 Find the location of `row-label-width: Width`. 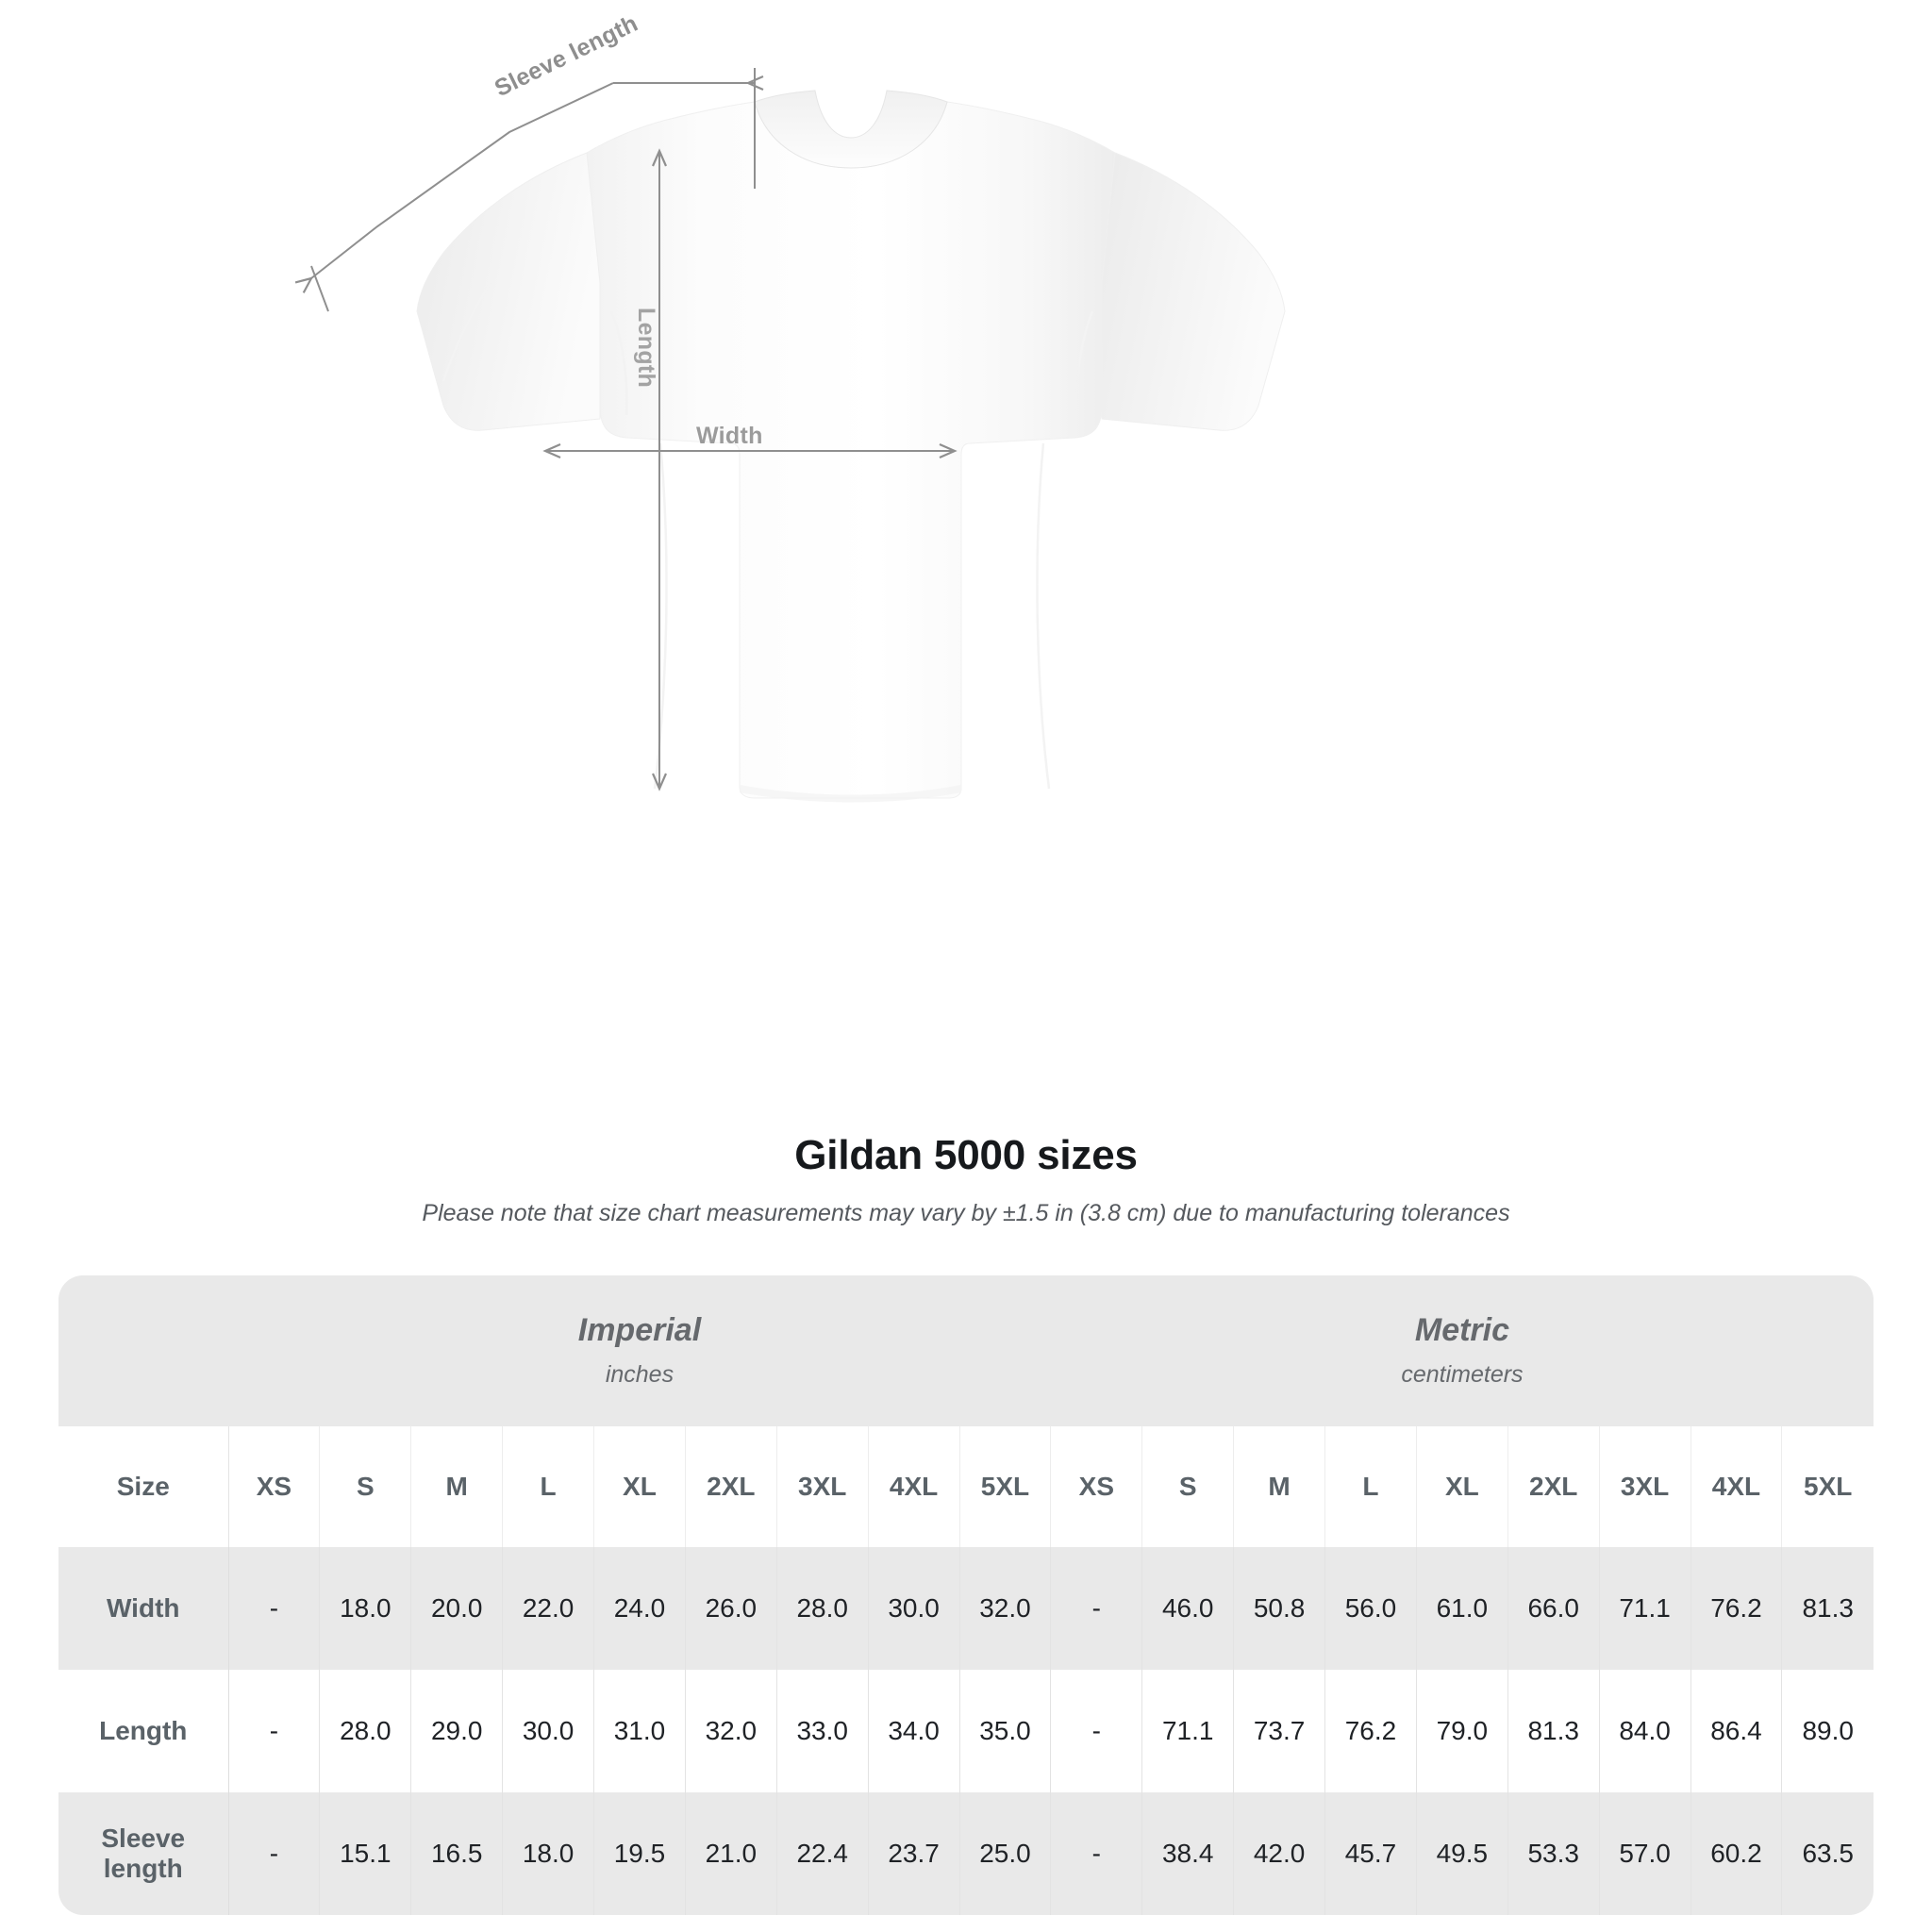

row-label-width: Width is located at coordinates (144, 1608).